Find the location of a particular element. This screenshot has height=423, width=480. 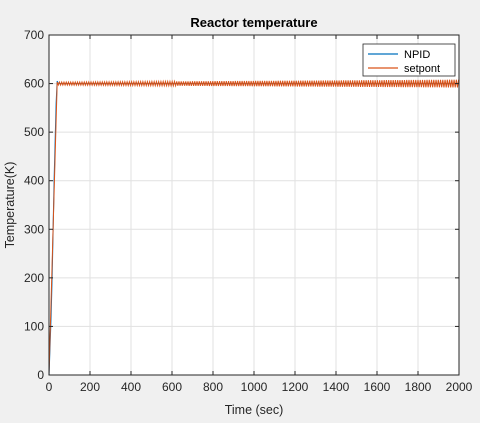

x-tick-label: 400 is located at coordinates (131, 387).